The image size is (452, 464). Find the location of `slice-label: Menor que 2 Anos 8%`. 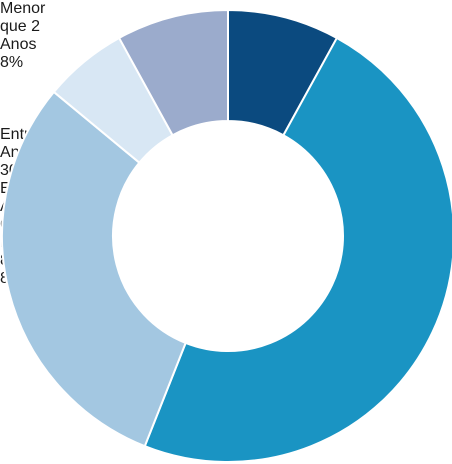

slice-label: Menor que 2 Anos 8% is located at coordinates (37, 36).